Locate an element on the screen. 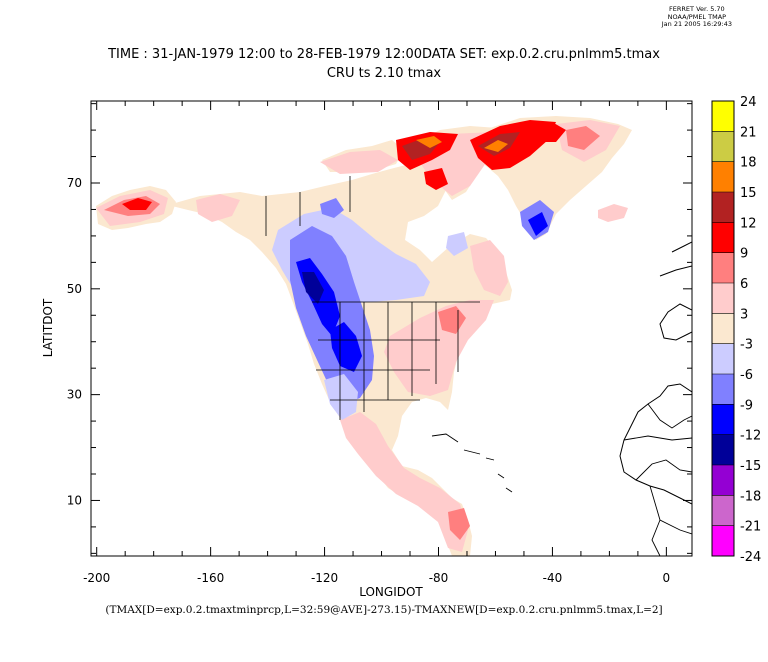 The image size is (768, 662). anomaly-nunavut-blue is located at coordinates (332, 208).